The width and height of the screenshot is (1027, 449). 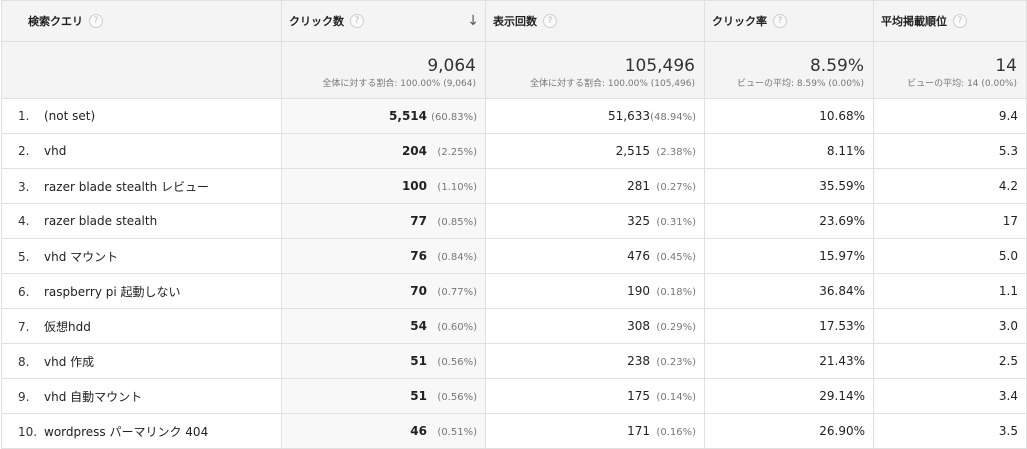 I want to click on ctr-value: 10.68%, so click(x=842, y=116).